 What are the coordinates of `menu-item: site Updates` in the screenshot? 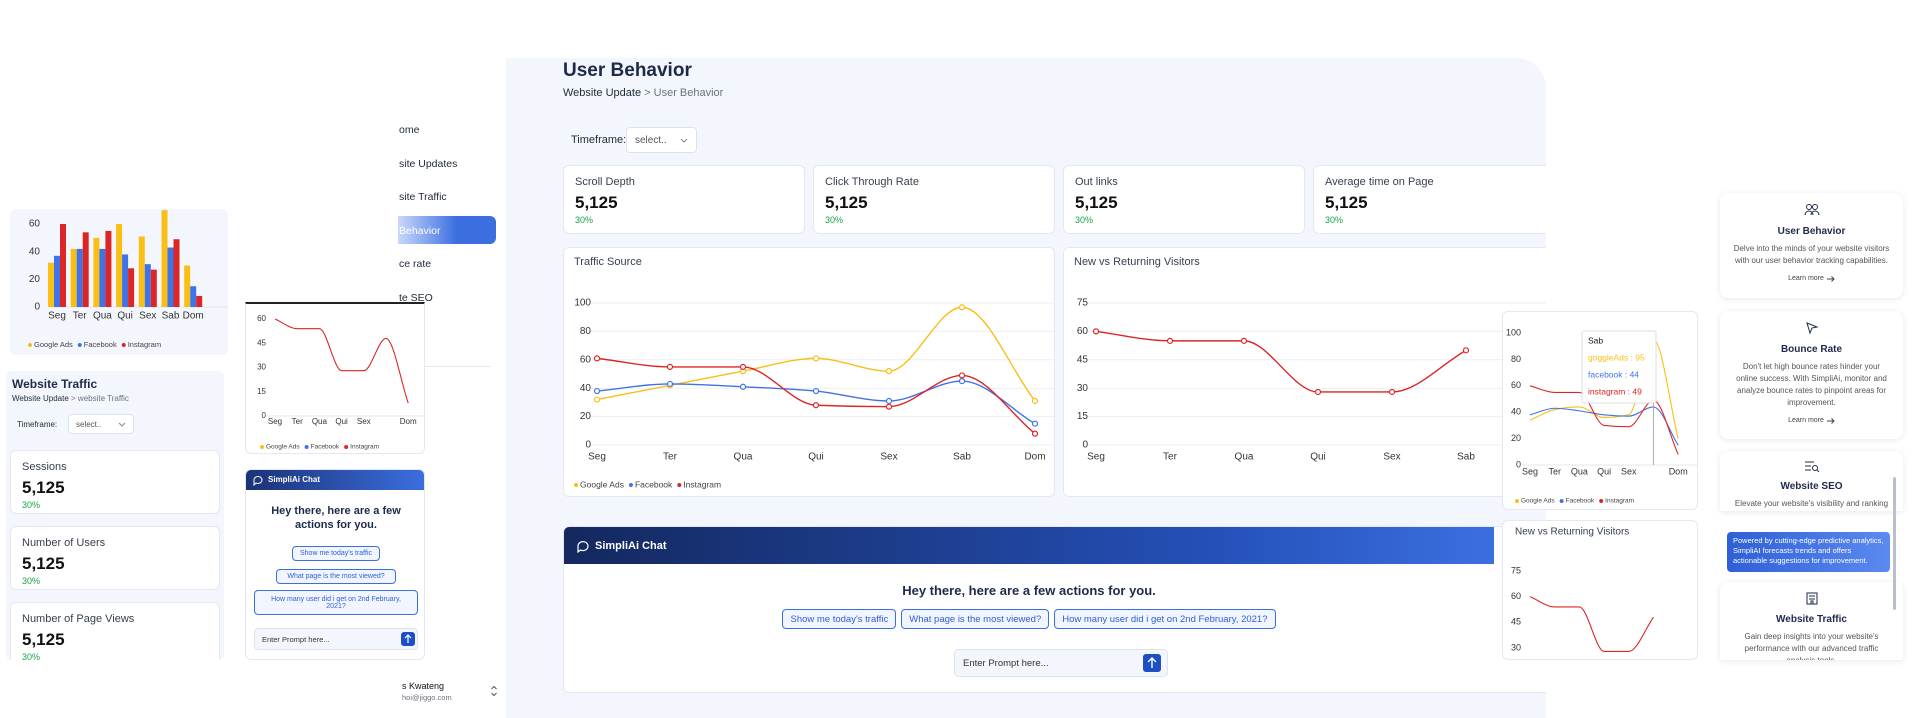 It's located at (428, 163).